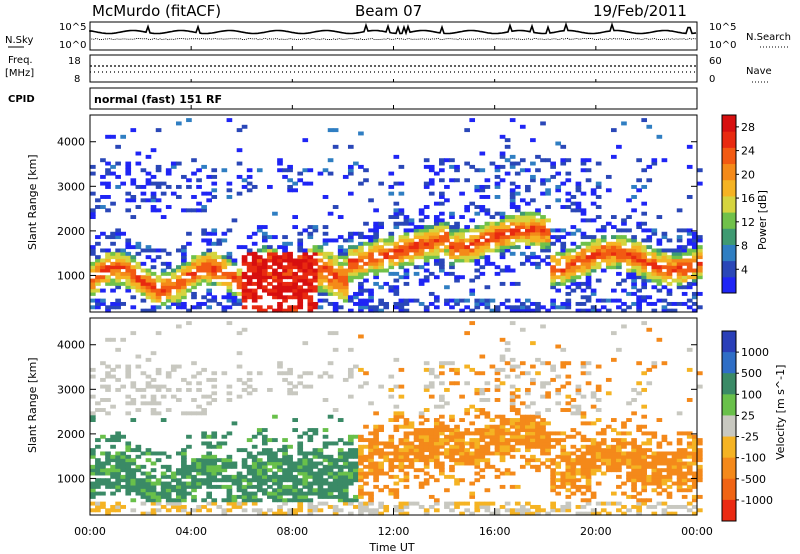  Describe the element at coordinates (748, 127) in the screenshot. I see `power-colorbar-tick-label: 28` at that location.